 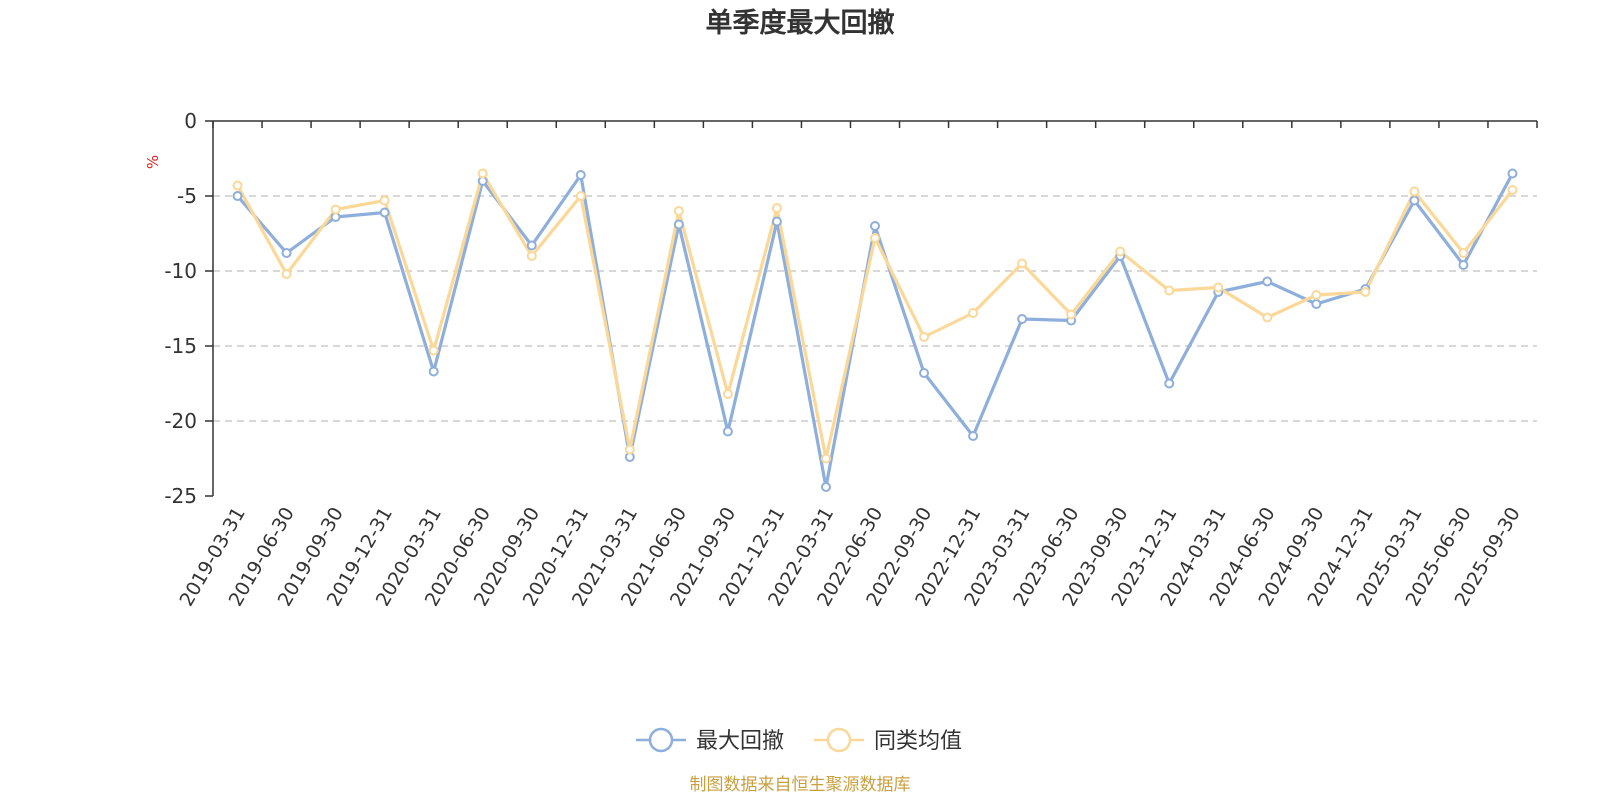 I want to click on y-tick-label: -15, so click(x=180, y=346).